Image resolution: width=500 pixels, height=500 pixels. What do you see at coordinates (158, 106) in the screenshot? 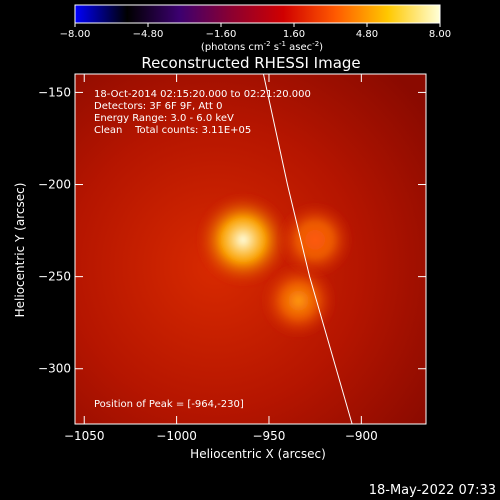
I see `annotation-detectors: Detectors: 3F 6F 9F, Att 0` at bounding box center [158, 106].